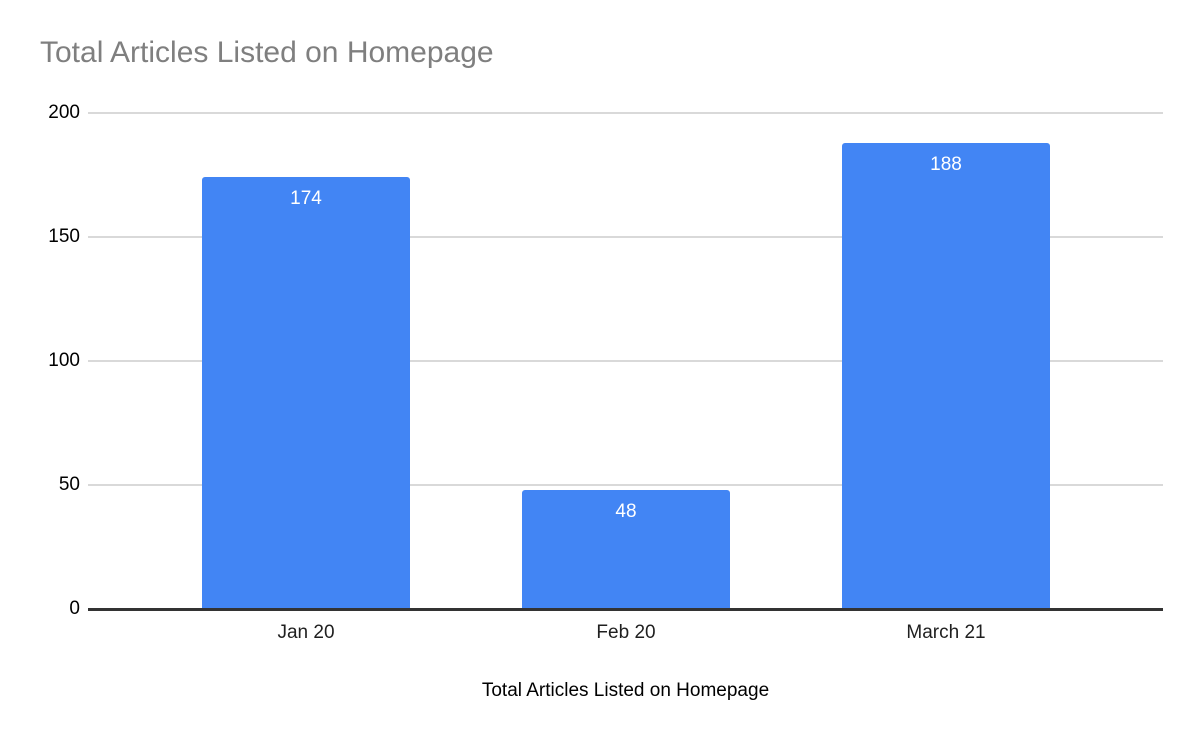 The height and width of the screenshot is (742, 1200). Describe the element at coordinates (306, 632) in the screenshot. I see `x-tick-label: Jan 20` at that location.